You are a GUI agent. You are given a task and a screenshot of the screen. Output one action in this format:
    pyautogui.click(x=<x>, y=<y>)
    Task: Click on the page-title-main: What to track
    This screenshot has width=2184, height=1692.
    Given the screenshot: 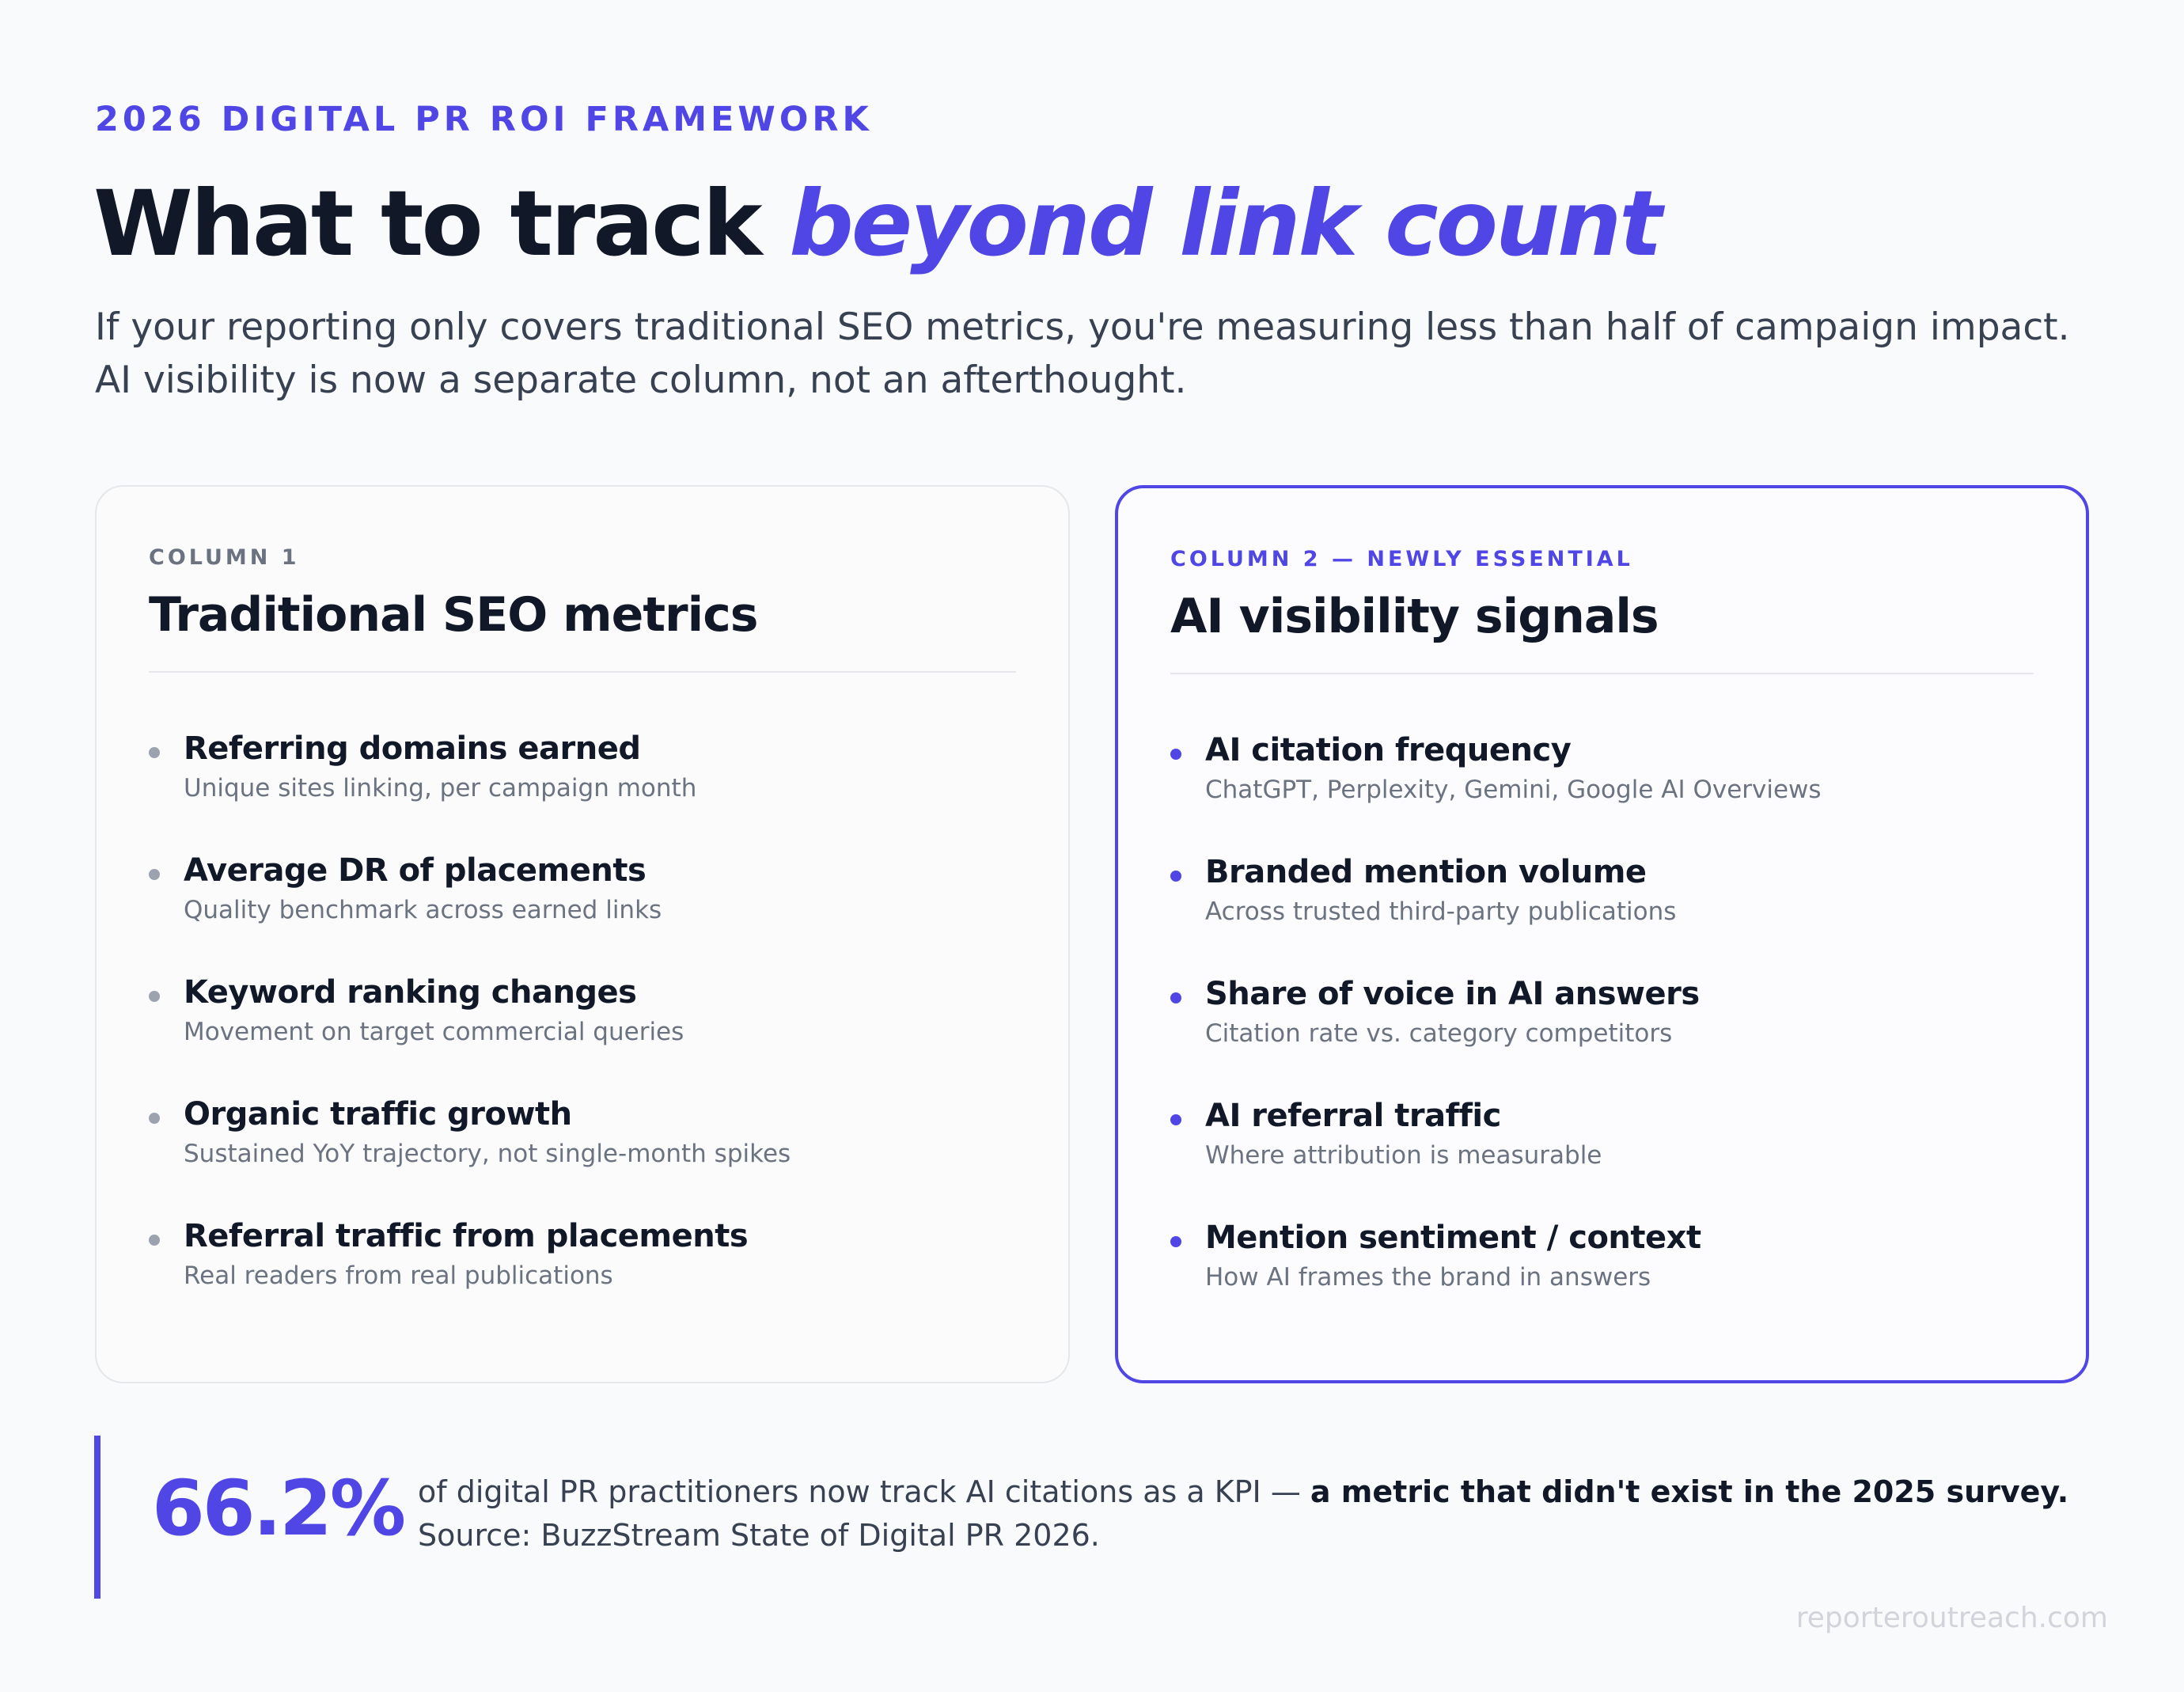 What is the action you would take?
    pyautogui.click(x=441, y=224)
    